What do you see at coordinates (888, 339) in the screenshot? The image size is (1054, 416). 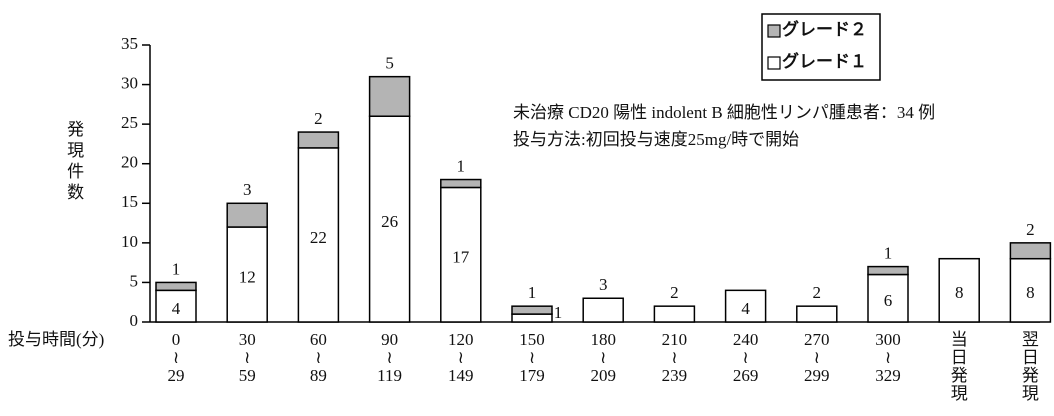 I see `x-tick-label: 300` at bounding box center [888, 339].